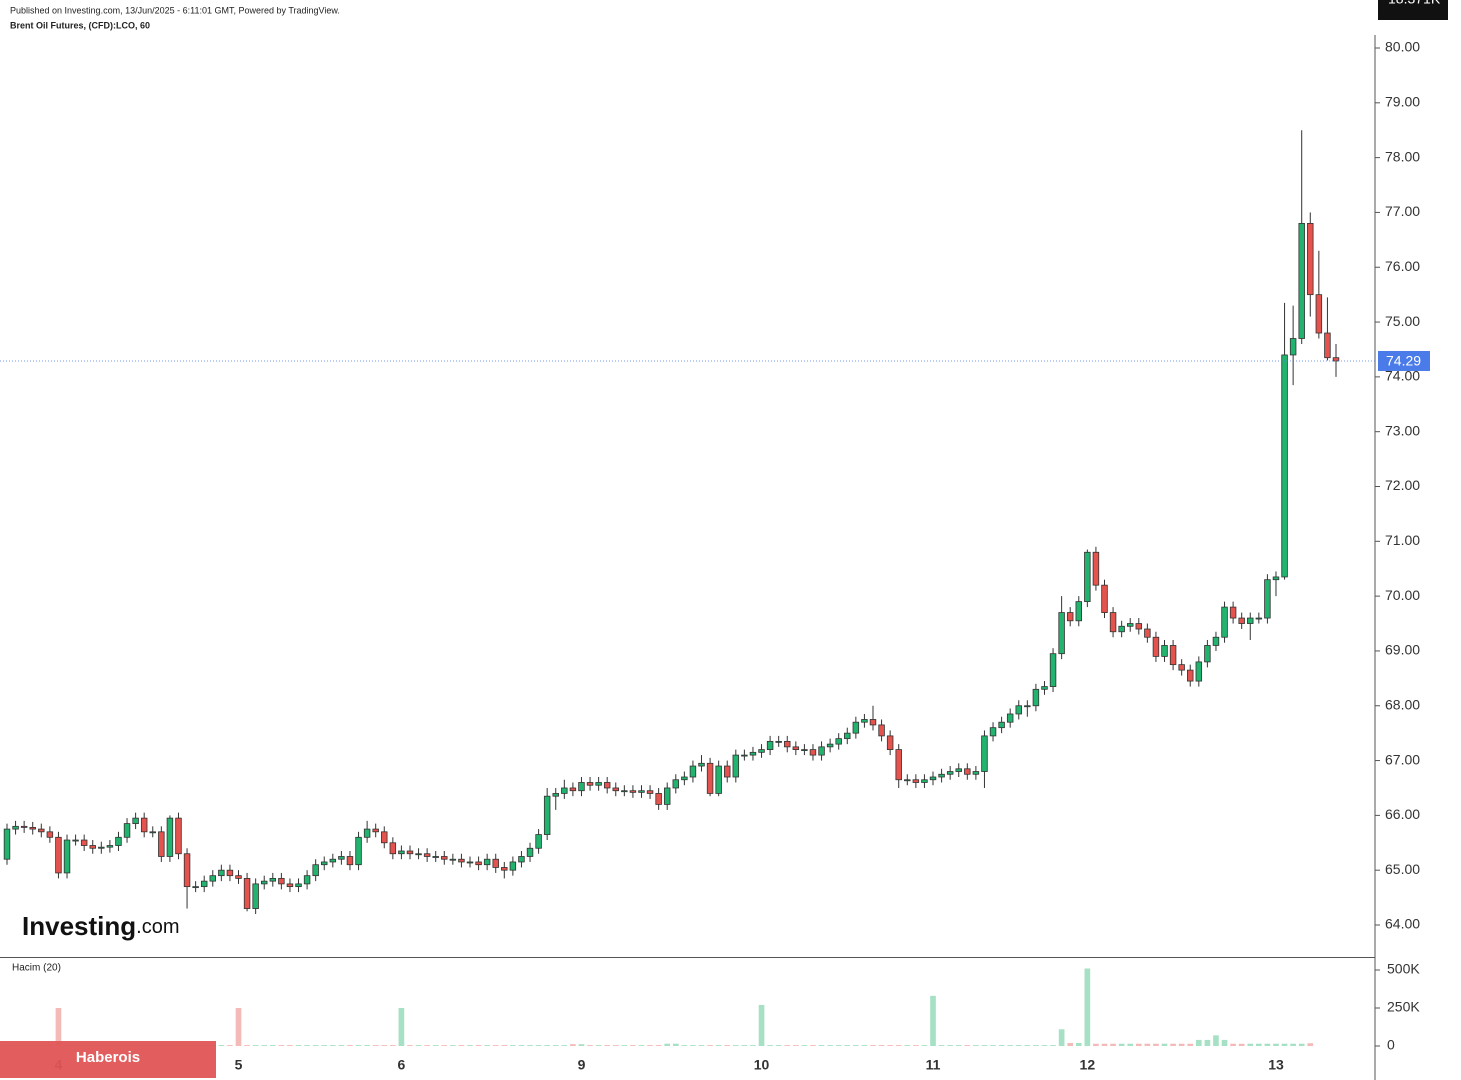 Image resolution: width=1461 pixels, height=1080 pixels. Describe the element at coordinates (1402, 759) in the screenshot. I see `y-tick-label: 67.00` at that location.